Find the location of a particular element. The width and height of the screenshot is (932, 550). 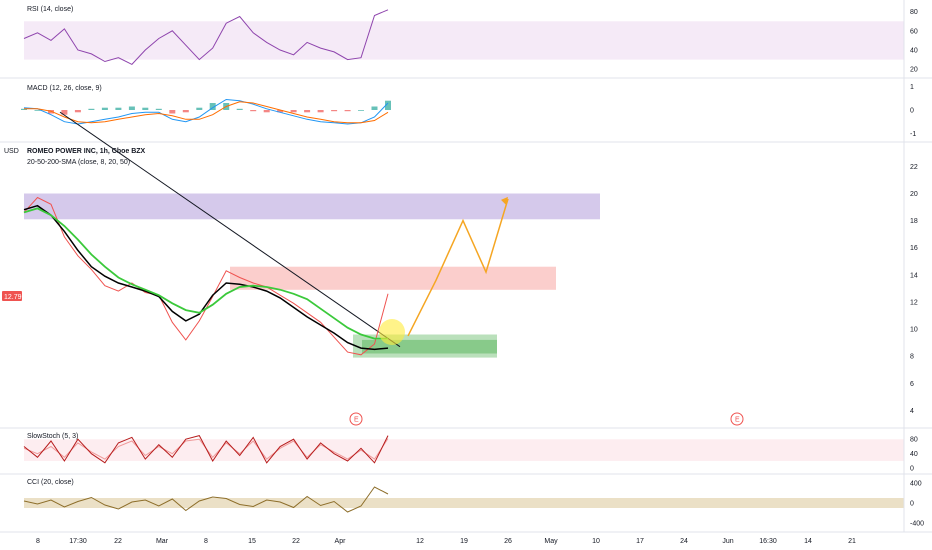

currency-label: USD is located at coordinates (11, 151).